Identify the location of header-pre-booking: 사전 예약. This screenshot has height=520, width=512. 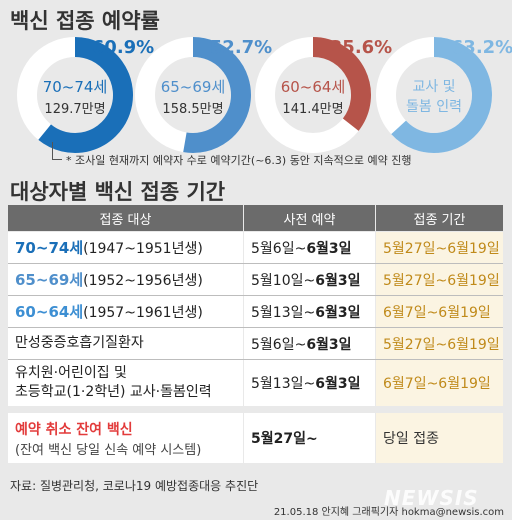
(309, 218).